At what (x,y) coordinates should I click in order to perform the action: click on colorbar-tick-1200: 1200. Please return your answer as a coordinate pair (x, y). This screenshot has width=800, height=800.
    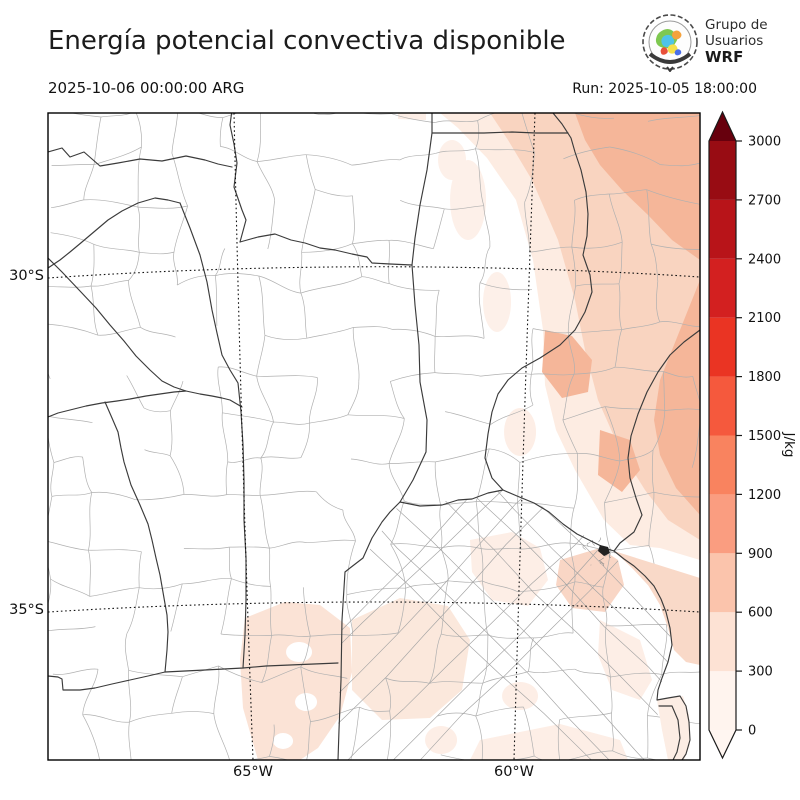
    Looking at the image, I should click on (764, 495).